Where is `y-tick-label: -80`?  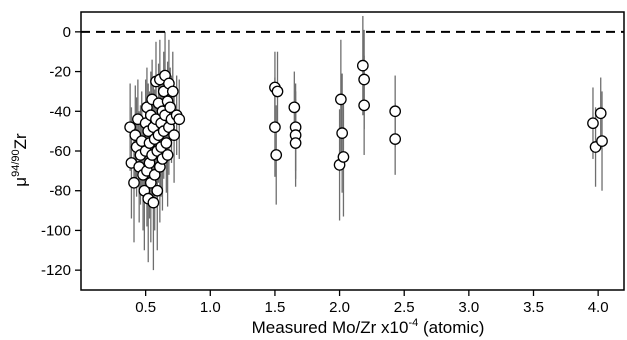
y-tick-label: -80 is located at coordinates (60, 191).